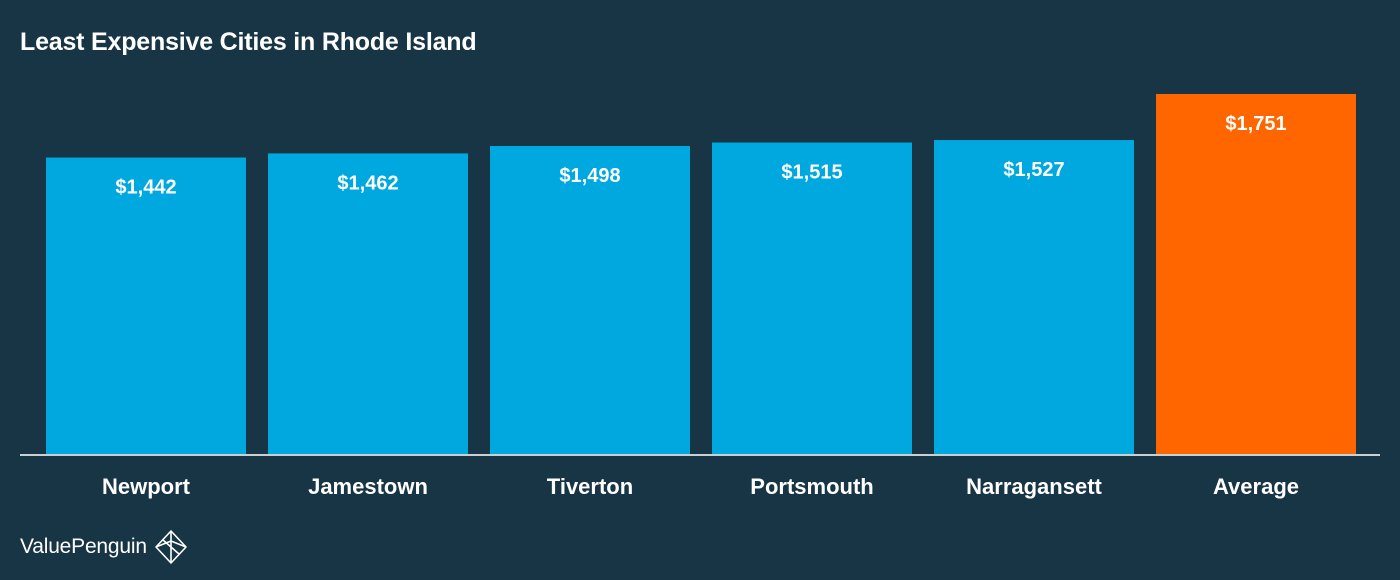  Describe the element at coordinates (146, 486) in the screenshot. I see `category-label-newport: Newport` at that location.